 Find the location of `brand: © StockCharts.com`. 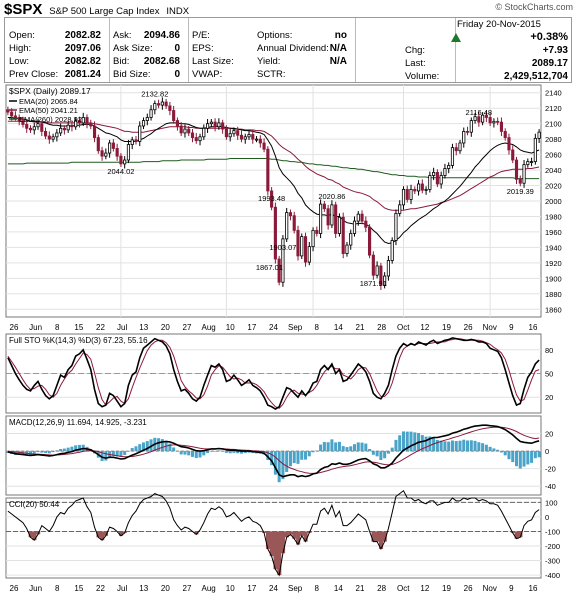

brand: © StockCharts.com is located at coordinates (534, 7).